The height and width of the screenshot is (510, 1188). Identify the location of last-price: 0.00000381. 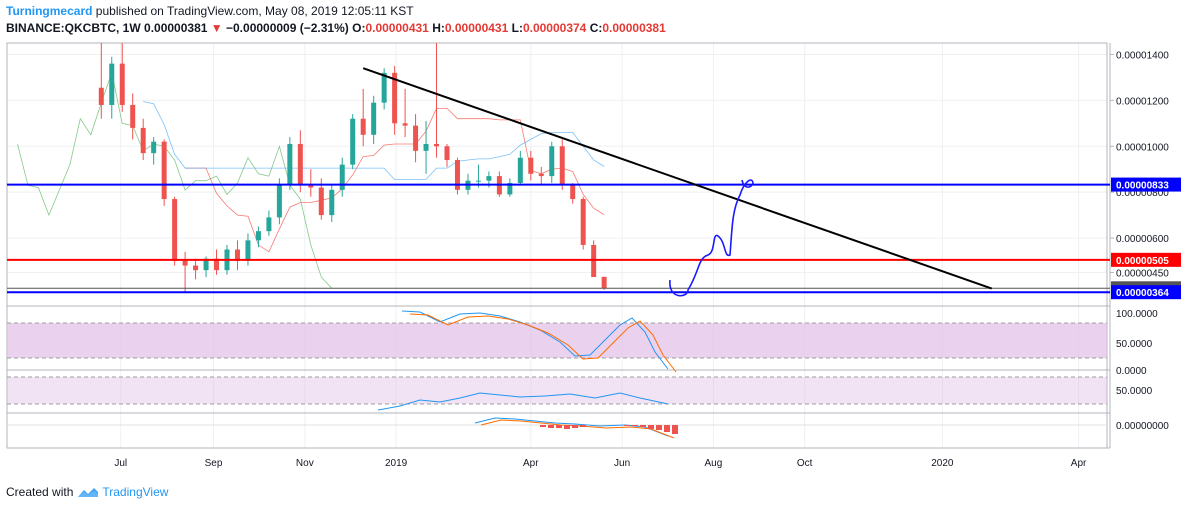
(176, 28).